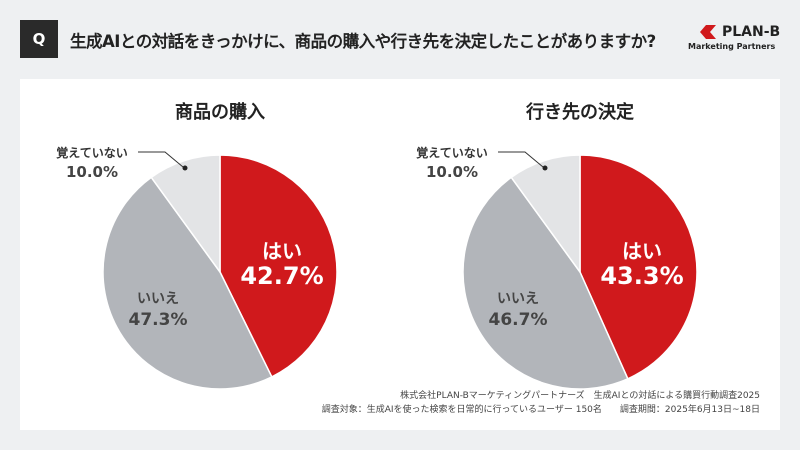 The height and width of the screenshot is (450, 800). I want to click on logo-name: PLAN-B, so click(751, 32).